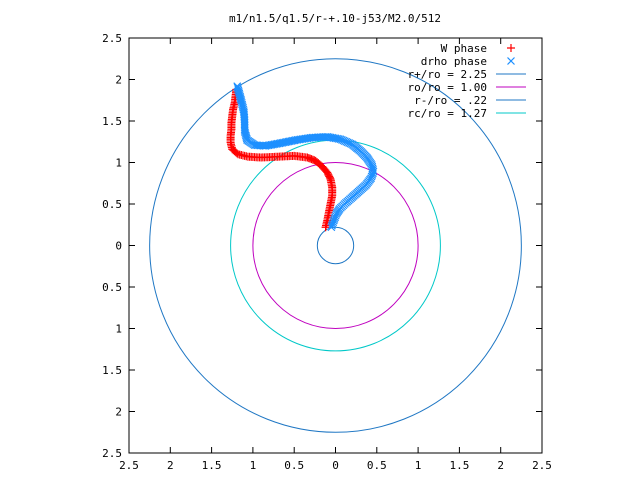 The width and height of the screenshot is (640, 480). I want to click on chart-title: m1/n1.5/q1.5/r-+.10-j53/M2.0/512, so click(335, 18).